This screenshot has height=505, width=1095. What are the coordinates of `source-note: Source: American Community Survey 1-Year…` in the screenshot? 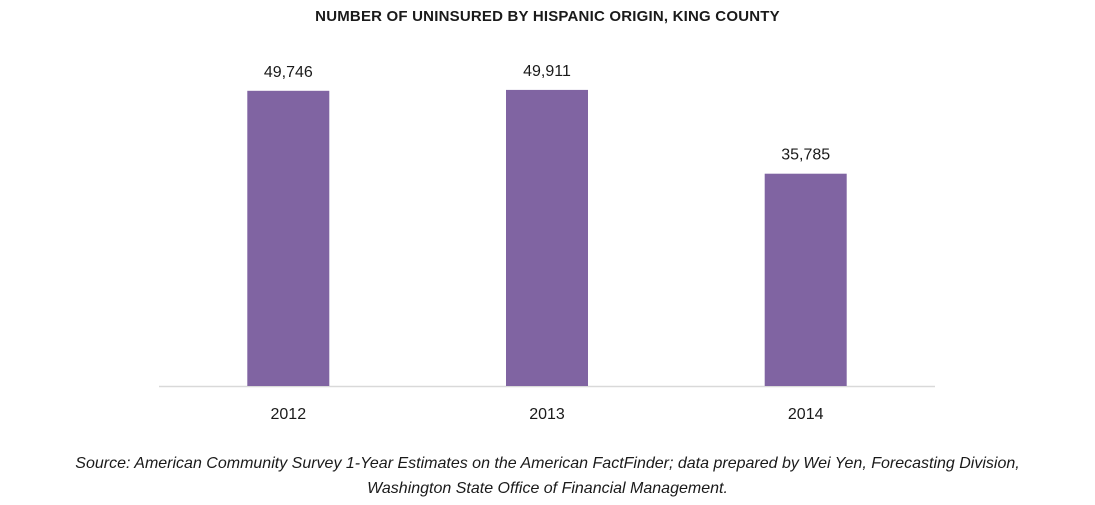 It's located at (547, 476).